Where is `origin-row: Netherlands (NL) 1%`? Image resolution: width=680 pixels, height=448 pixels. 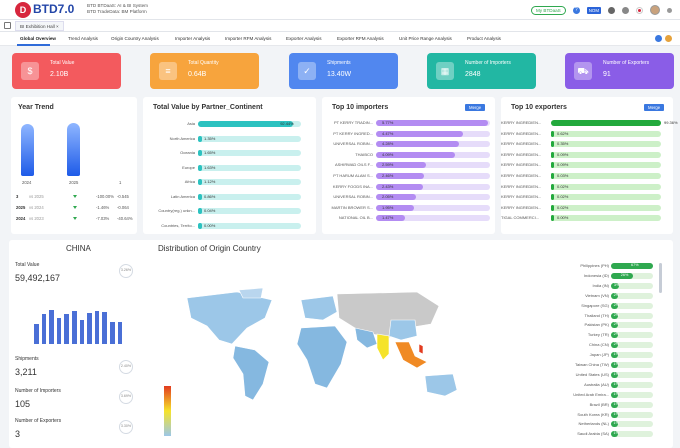 origin-row: Netherlands (NL) 1% is located at coordinates (594, 424).